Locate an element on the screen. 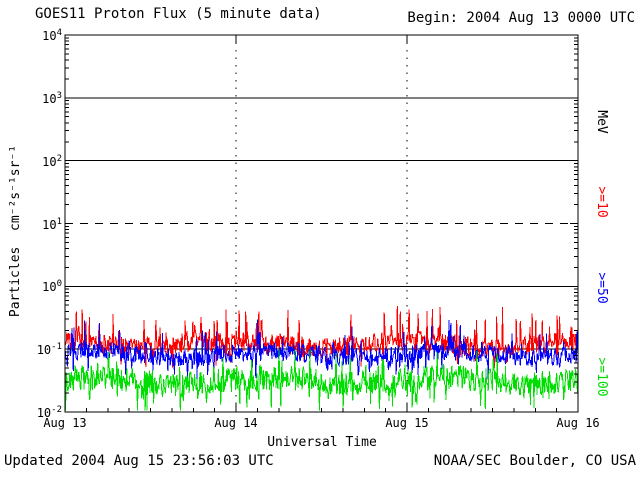 This screenshot has width=640, height=480. chart-title: GOES11 Proton Flux (5 minute data) is located at coordinates (178, 14).